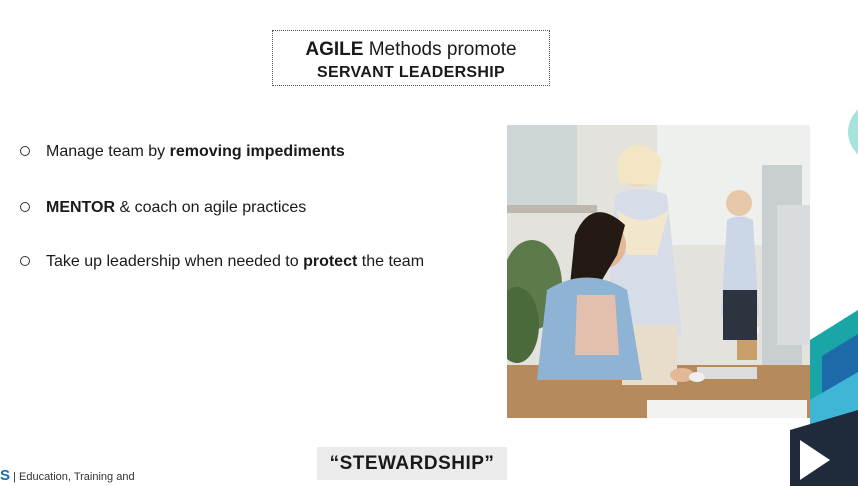  I want to click on navy-block-shape, so click(824, 448).